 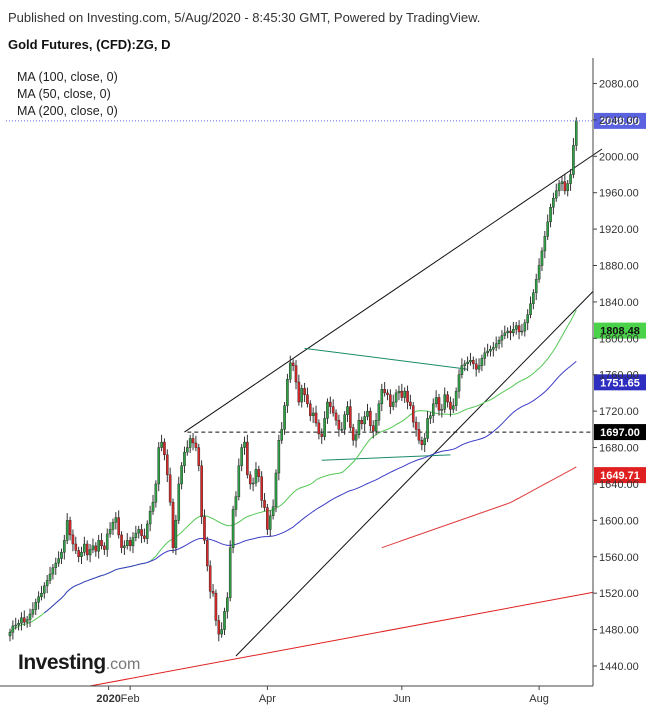 I want to click on y-tick-label: 1800.00, so click(x=619, y=339).